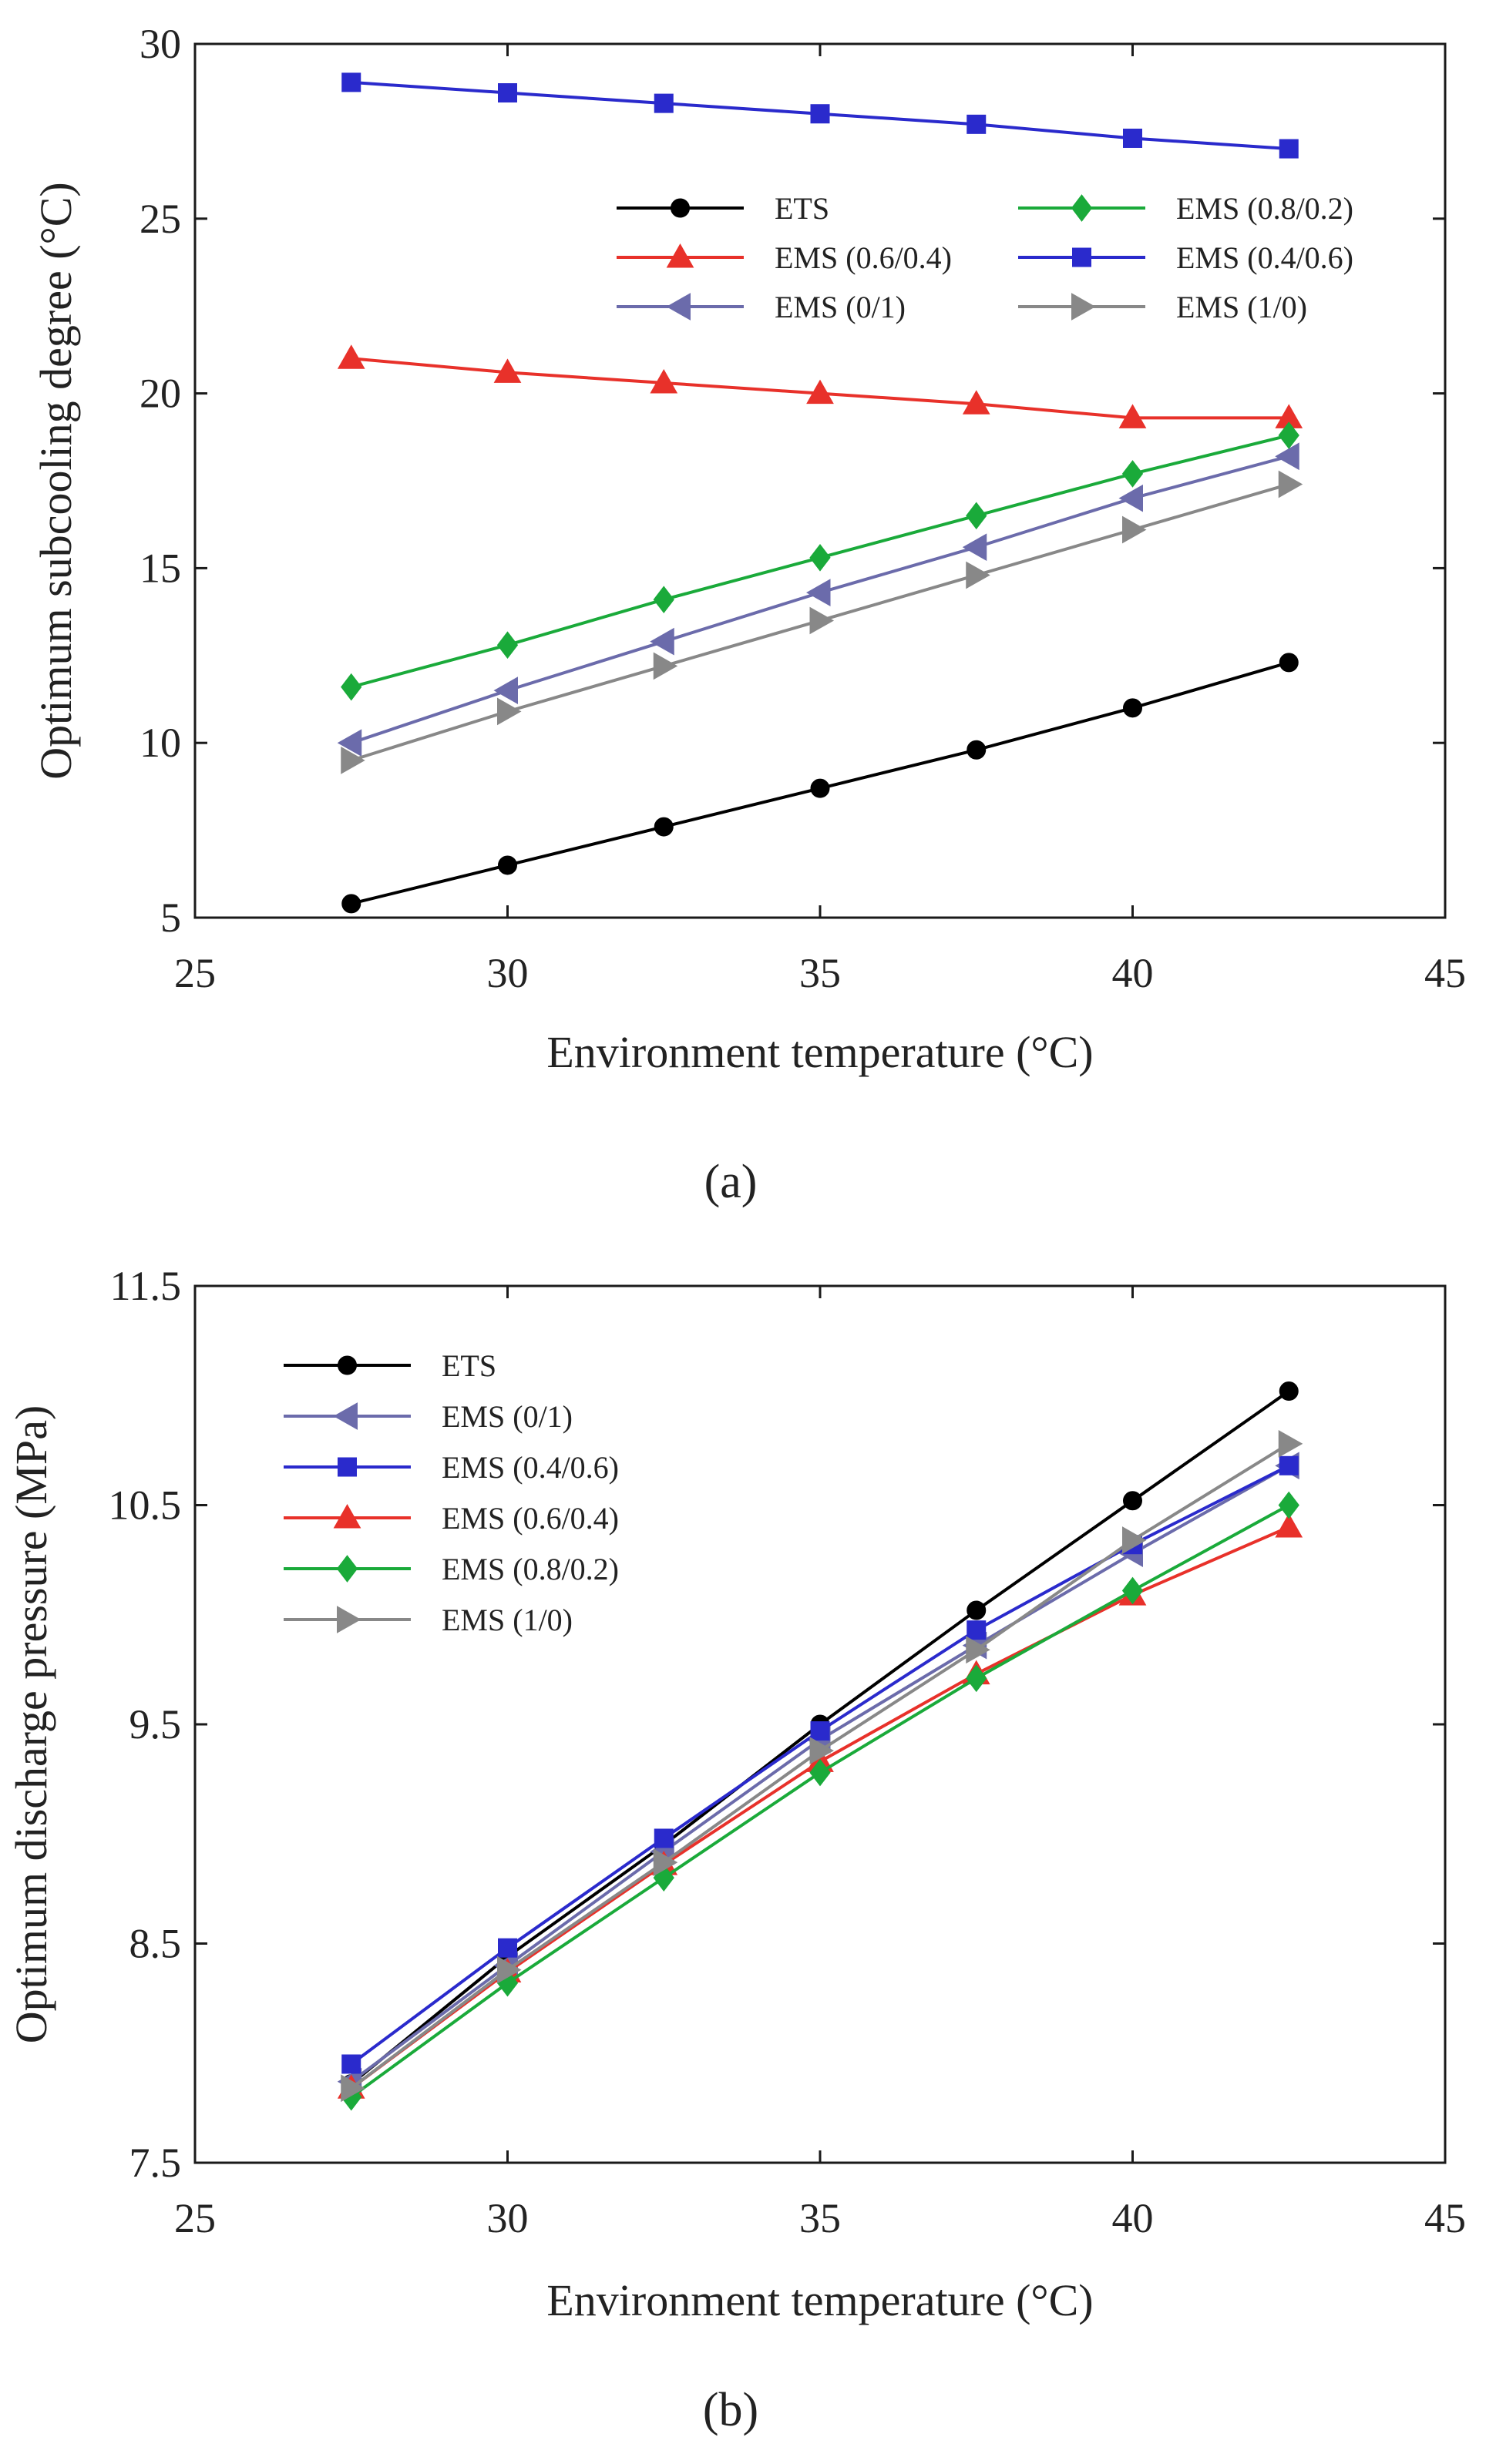 The height and width of the screenshot is (2464, 1496). I want to click on y-tick-label: 9.5, so click(155, 1724).